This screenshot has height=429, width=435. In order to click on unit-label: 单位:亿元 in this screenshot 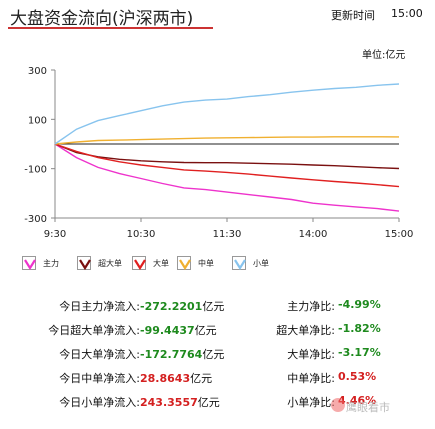, I will do `click(384, 55)`.